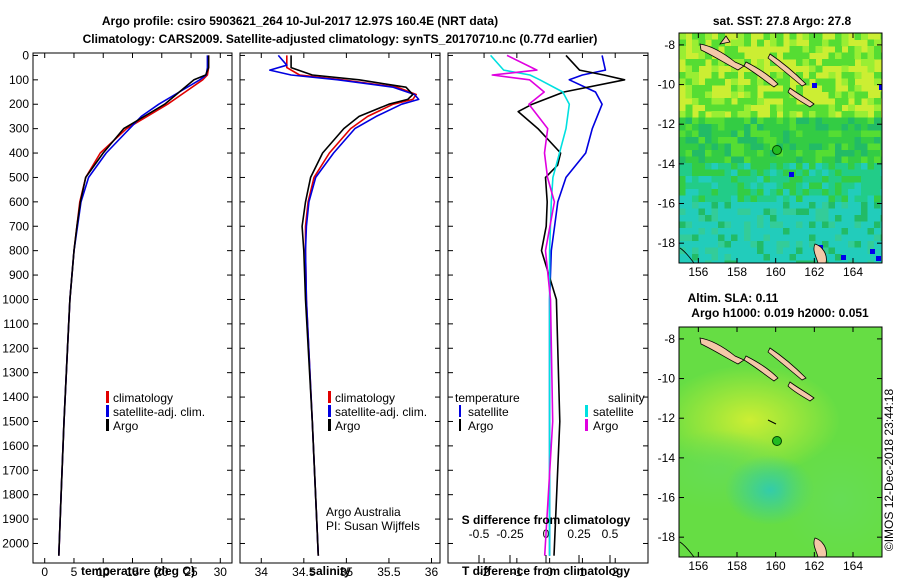 This screenshot has height=580, width=900. Describe the element at coordinates (667, 458) in the screenshot. I see `lat-tick-label: -14` at that location.